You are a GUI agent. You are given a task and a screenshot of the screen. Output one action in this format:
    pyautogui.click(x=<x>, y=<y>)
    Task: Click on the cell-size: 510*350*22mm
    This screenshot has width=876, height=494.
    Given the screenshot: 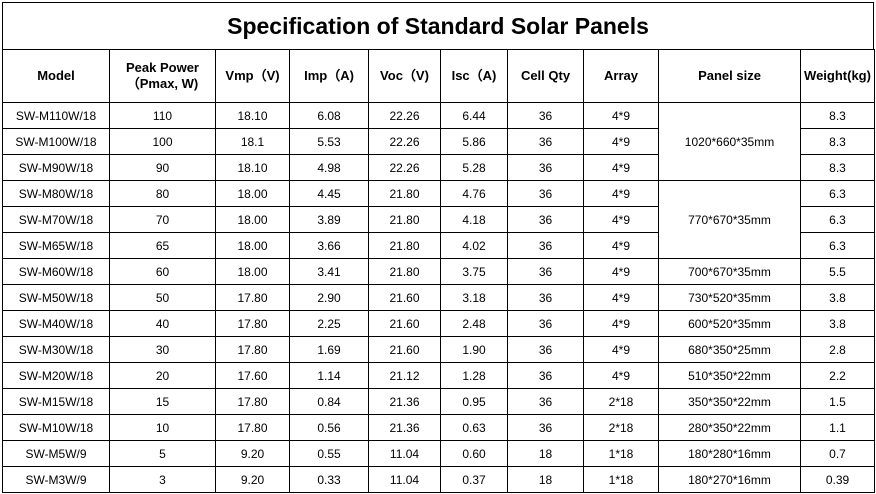 What is the action you would take?
    pyautogui.click(x=729, y=375)
    